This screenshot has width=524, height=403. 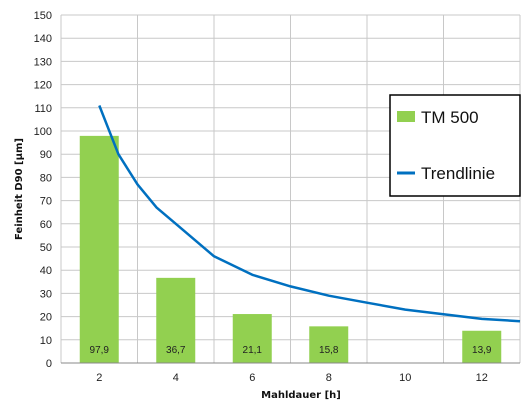 I want to click on y-tick-label: 110, so click(x=43, y=109).